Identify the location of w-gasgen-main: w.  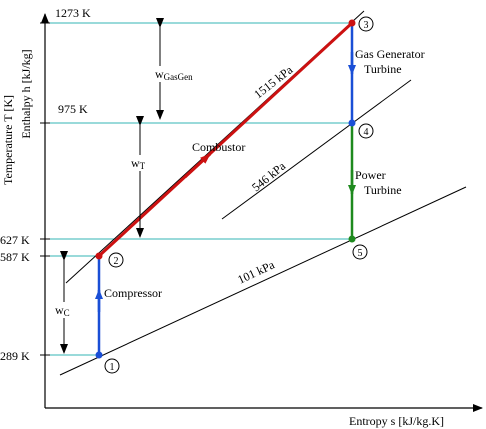
(159, 74).